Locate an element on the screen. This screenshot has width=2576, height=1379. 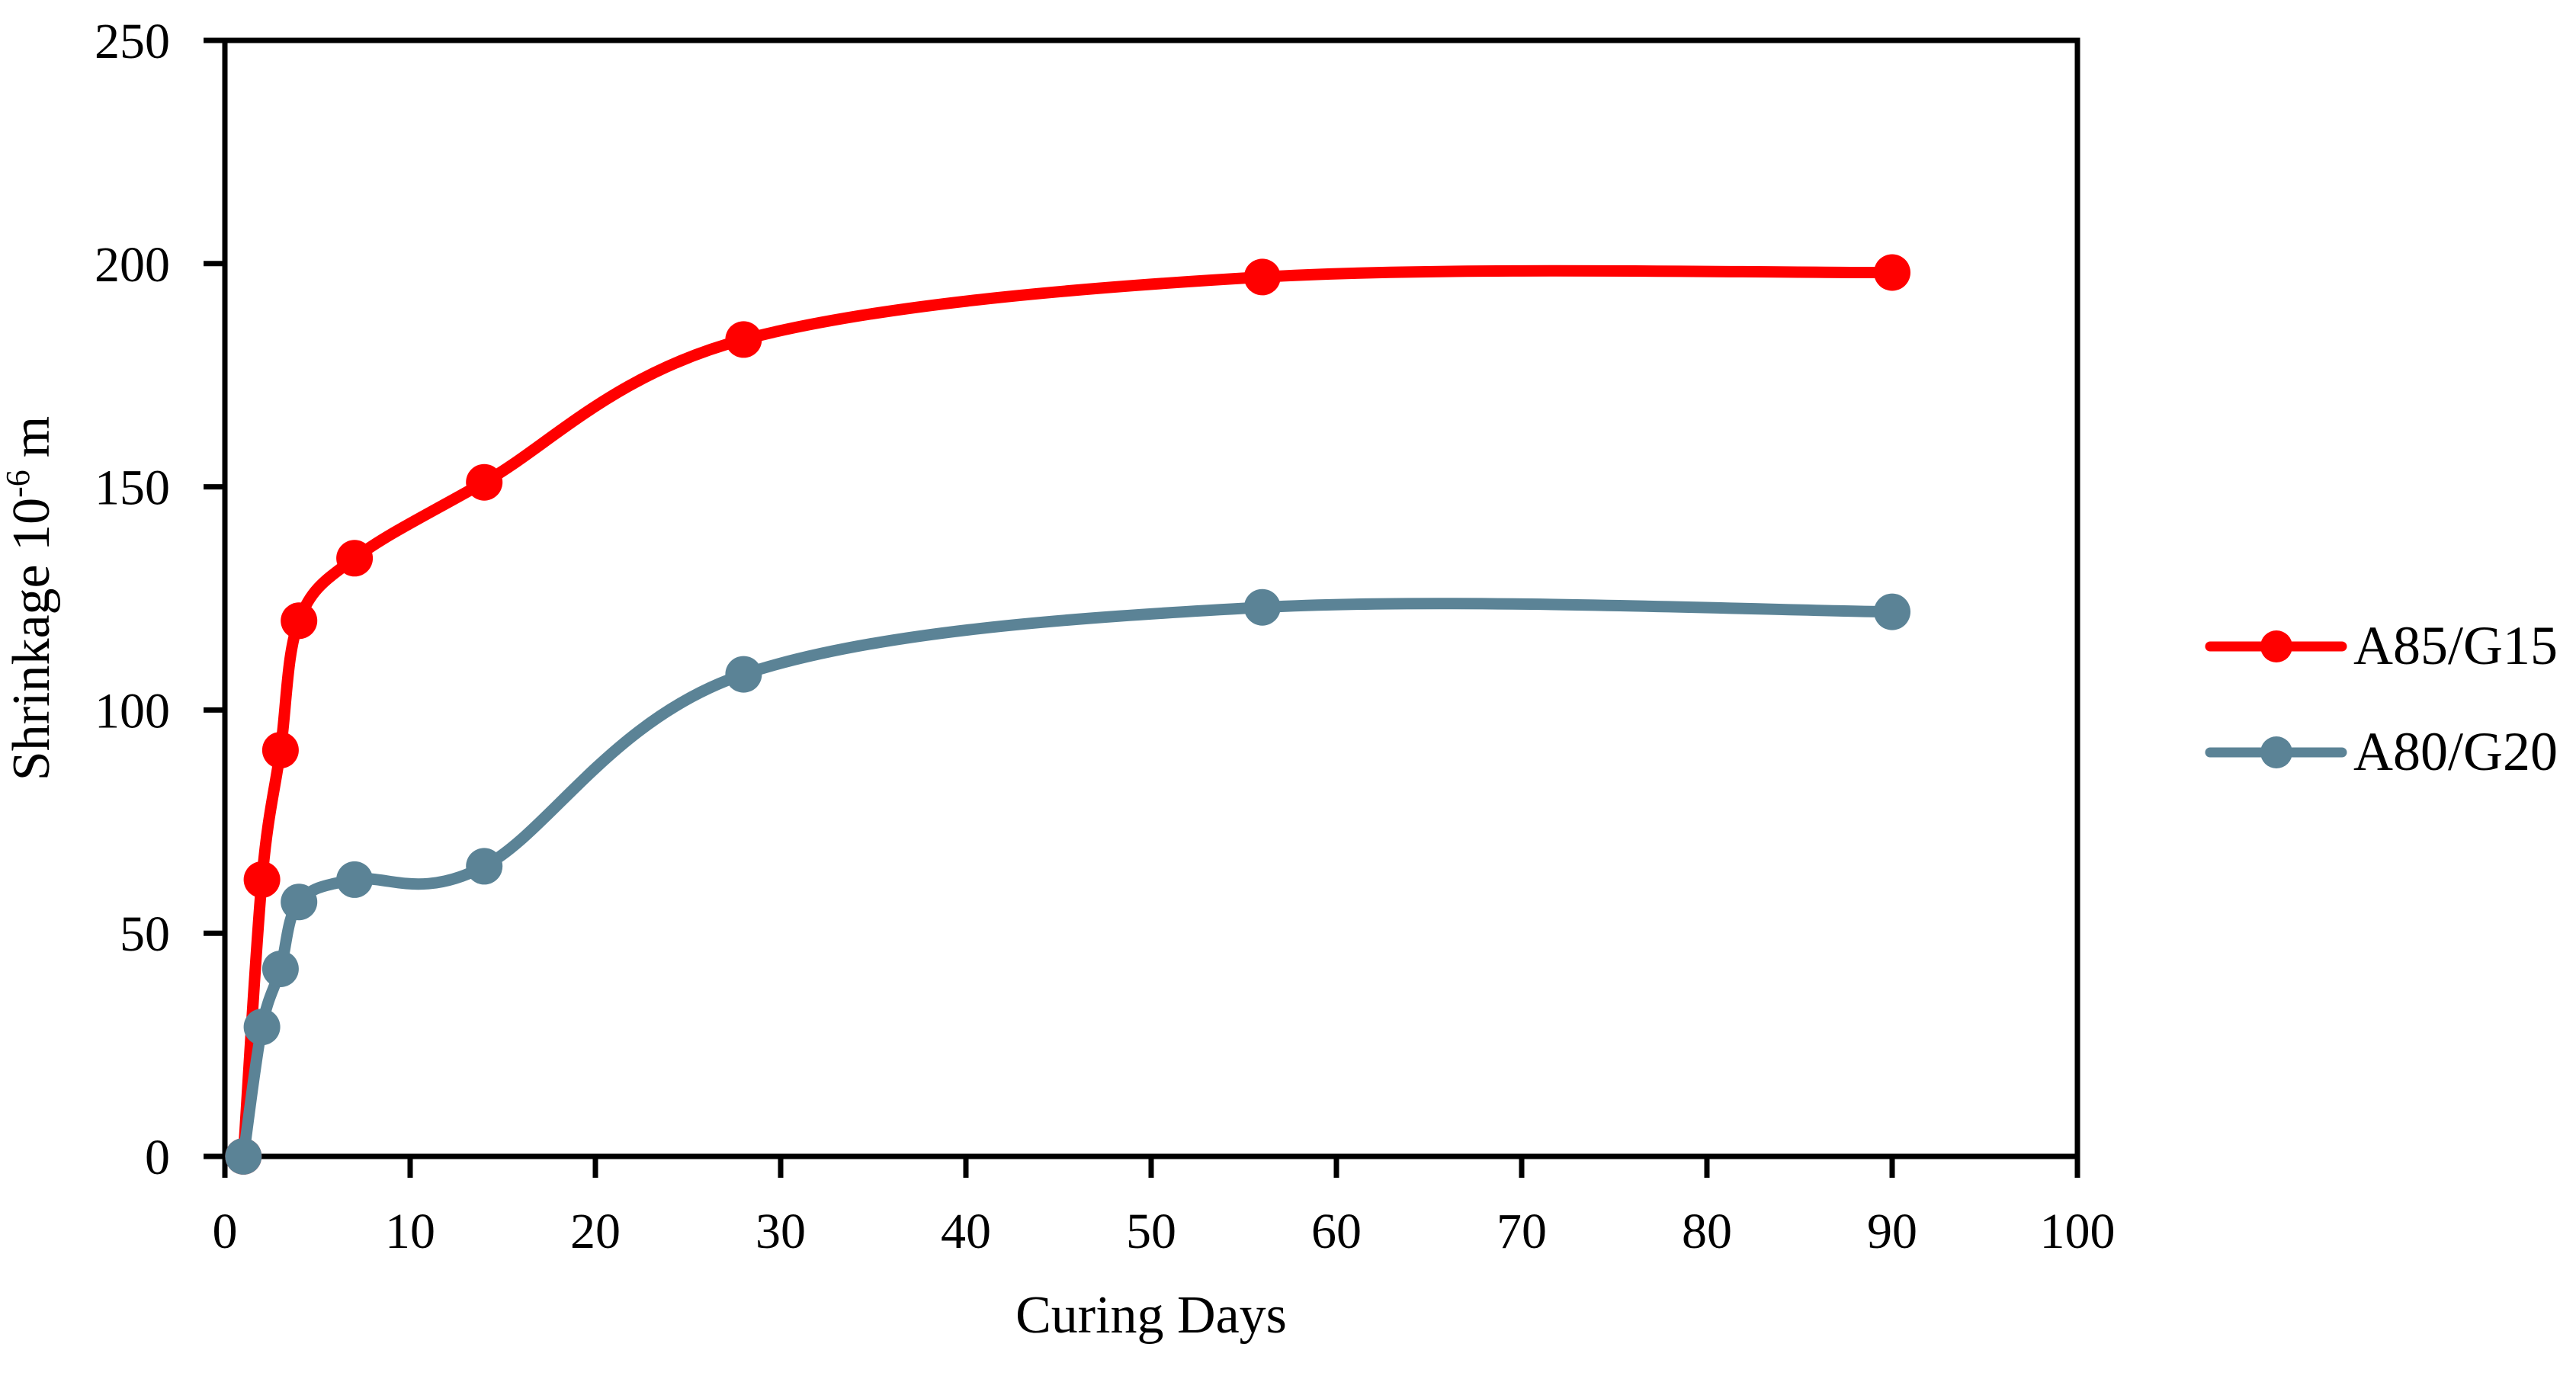
y-tick-label: 250 is located at coordinates (132, 41).